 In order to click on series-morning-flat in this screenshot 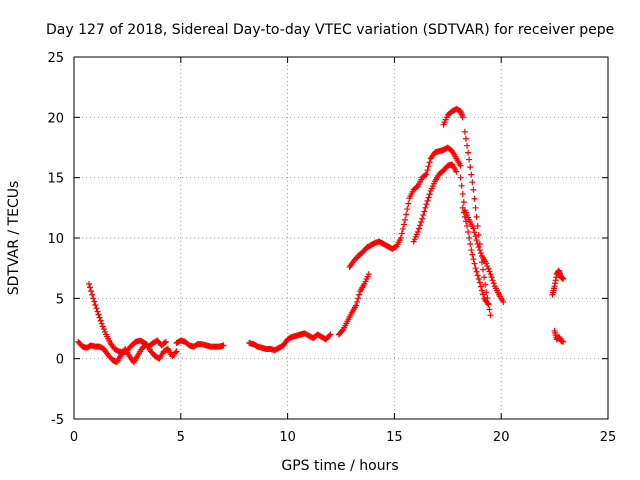, I will do `click(200, 343)`.